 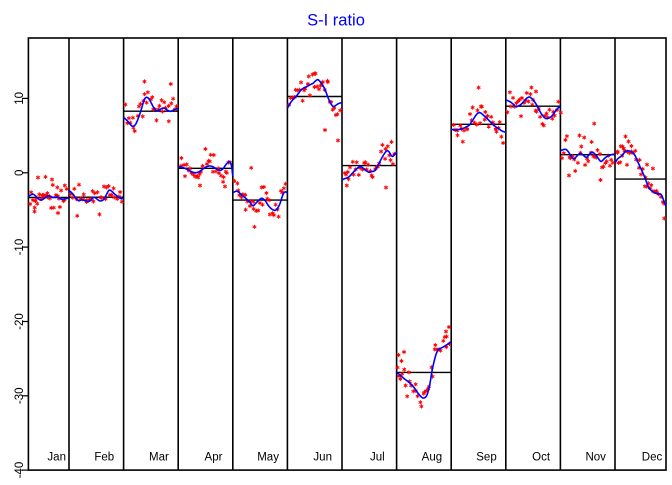 What do you see at coordinates (20, 395) in the screenshot?
I see `svg-text: -30` at bounding box center [20, 395].